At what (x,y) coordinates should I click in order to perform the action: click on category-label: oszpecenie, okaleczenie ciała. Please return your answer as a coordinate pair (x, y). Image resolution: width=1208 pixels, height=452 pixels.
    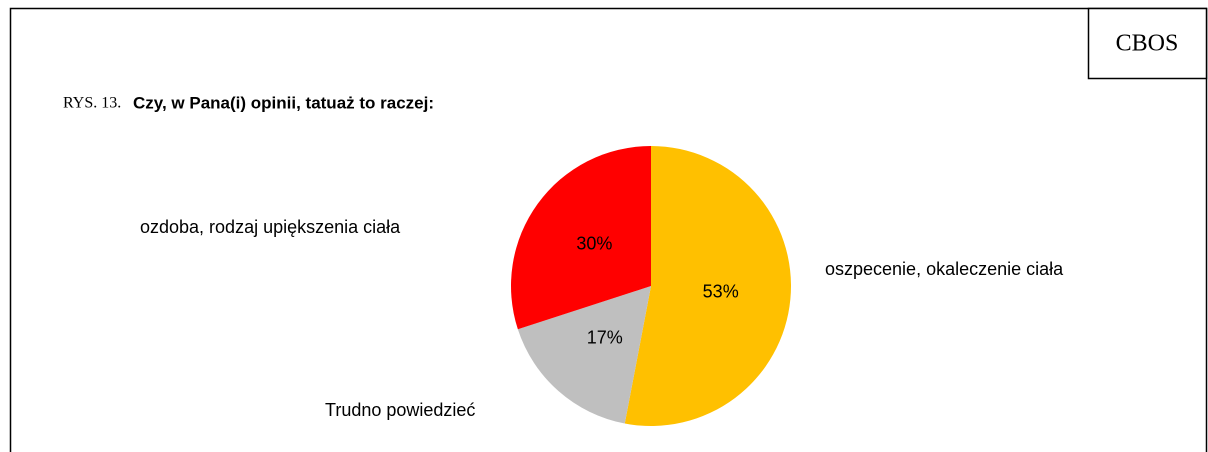
    Looking at the image, I should click on (944, 269).